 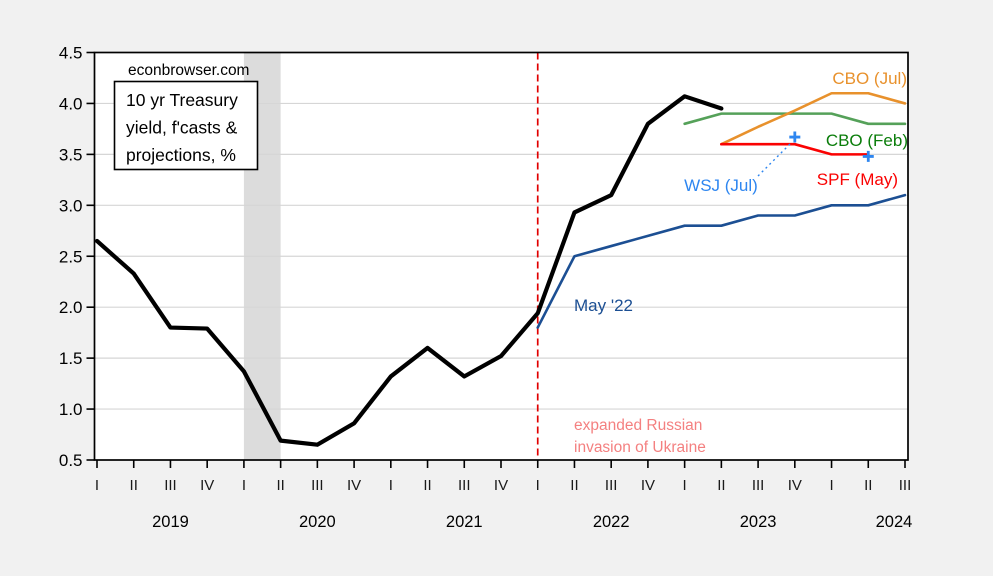 What do you see at coordinates (71, 205) in the screenshot?
I see `y-tick-label: 3.0` at bounding box center [71, 205].